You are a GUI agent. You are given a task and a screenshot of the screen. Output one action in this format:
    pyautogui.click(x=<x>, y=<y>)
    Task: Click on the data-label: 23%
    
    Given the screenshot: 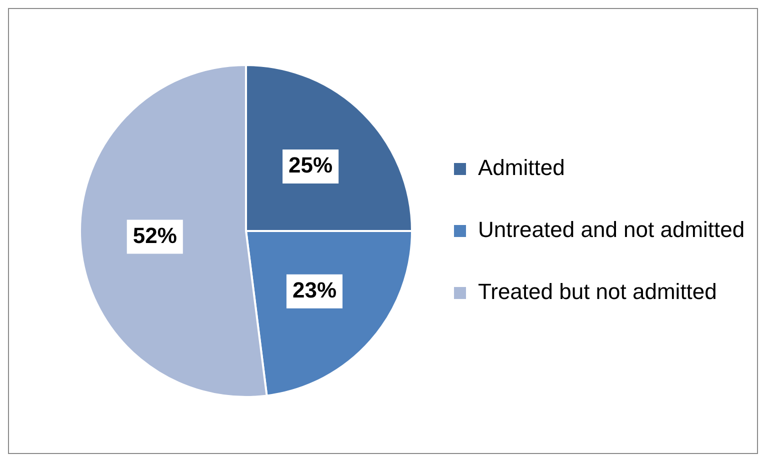 What is the action you would take?
    pyautogui.click(x=314, y=289)
    